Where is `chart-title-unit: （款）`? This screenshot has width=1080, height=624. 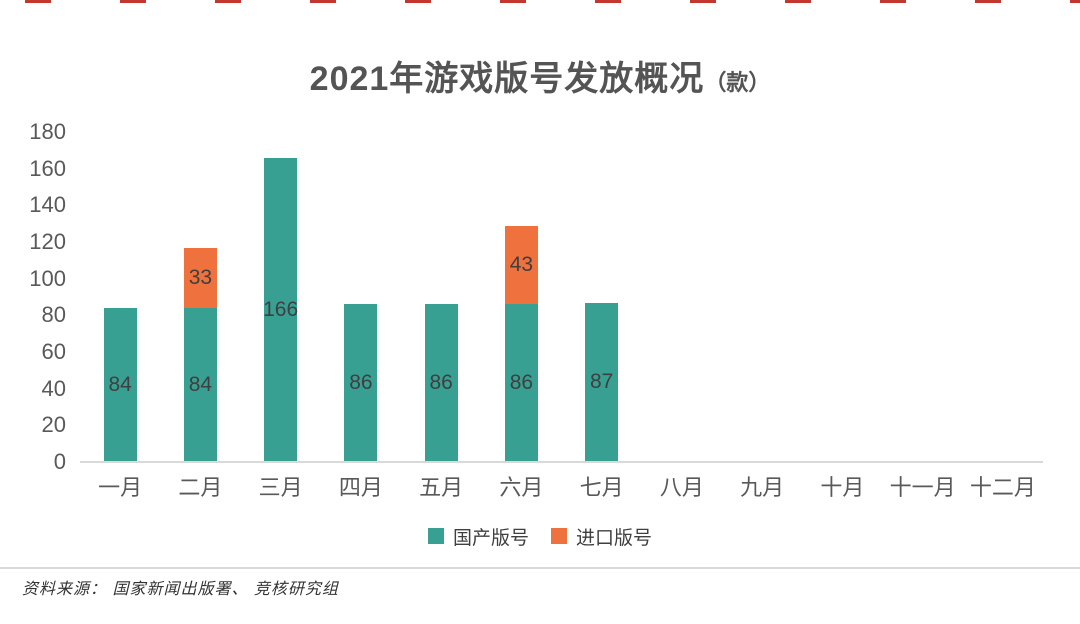 chart-title-unit: （款） is located at coordinates (737, 82).